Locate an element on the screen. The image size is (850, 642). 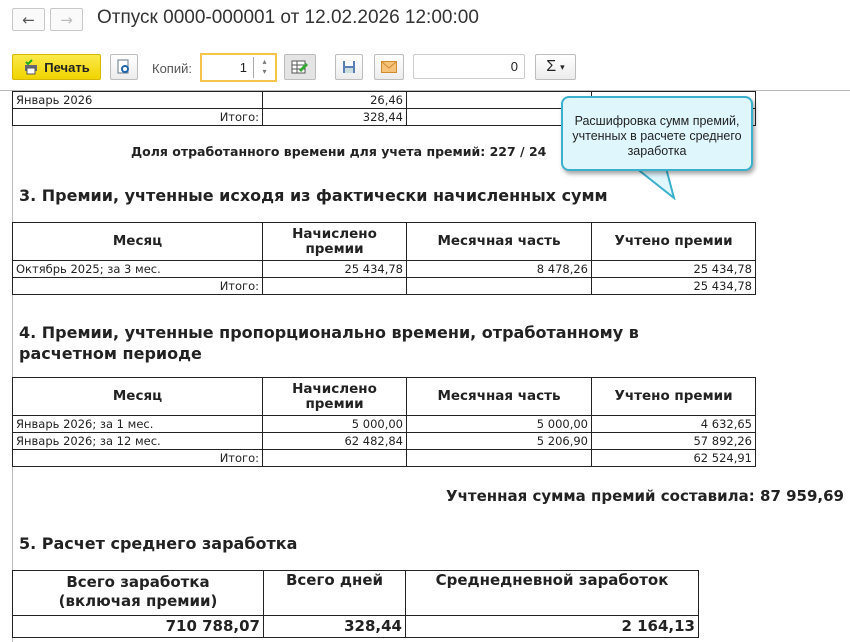
copies-input: 1 ▴ ▾ is located at coordinates (238, 67).